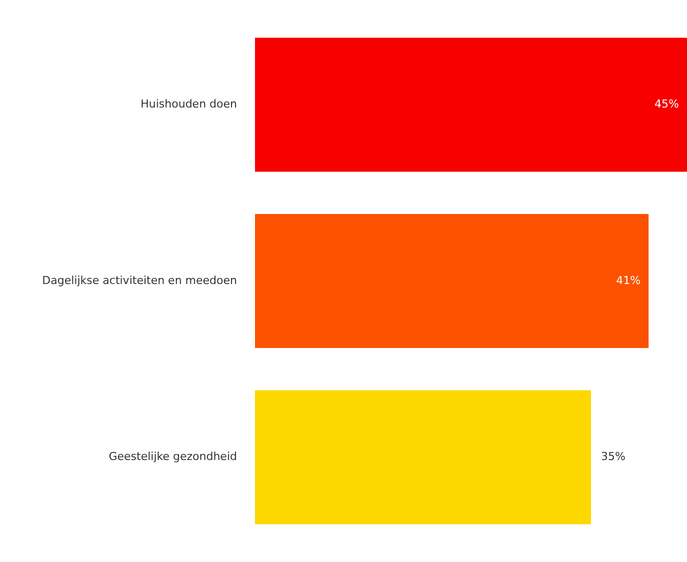 The width and height of the screenshot is (687, 562). I want to click on y-tick-label: Huishouden doen, so click(189, 104).